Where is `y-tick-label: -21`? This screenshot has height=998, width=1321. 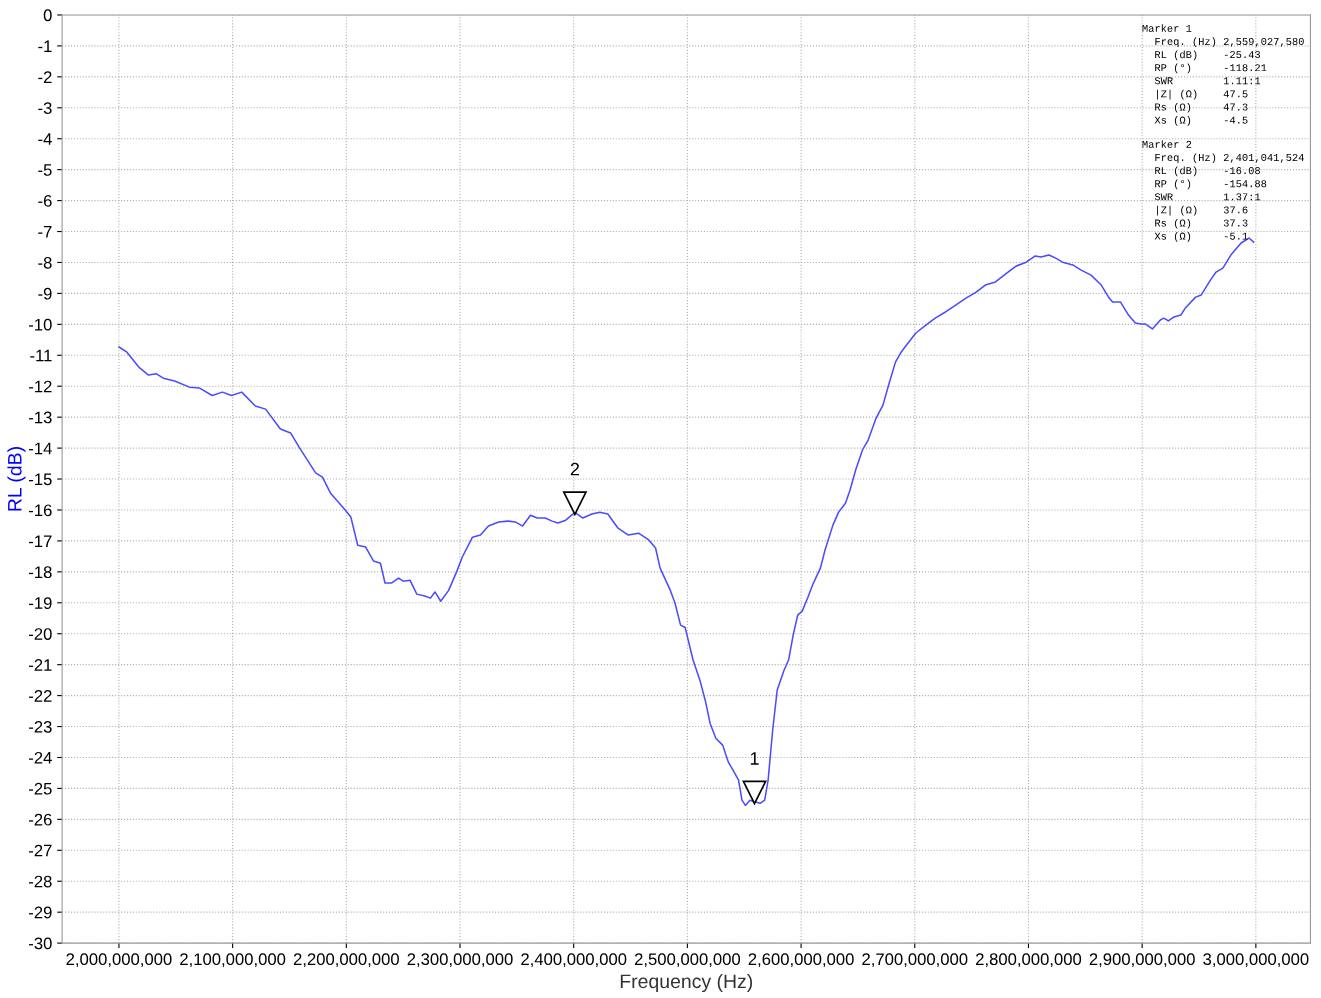 y-tick-label: -21 is located at coordinates (40, 665).